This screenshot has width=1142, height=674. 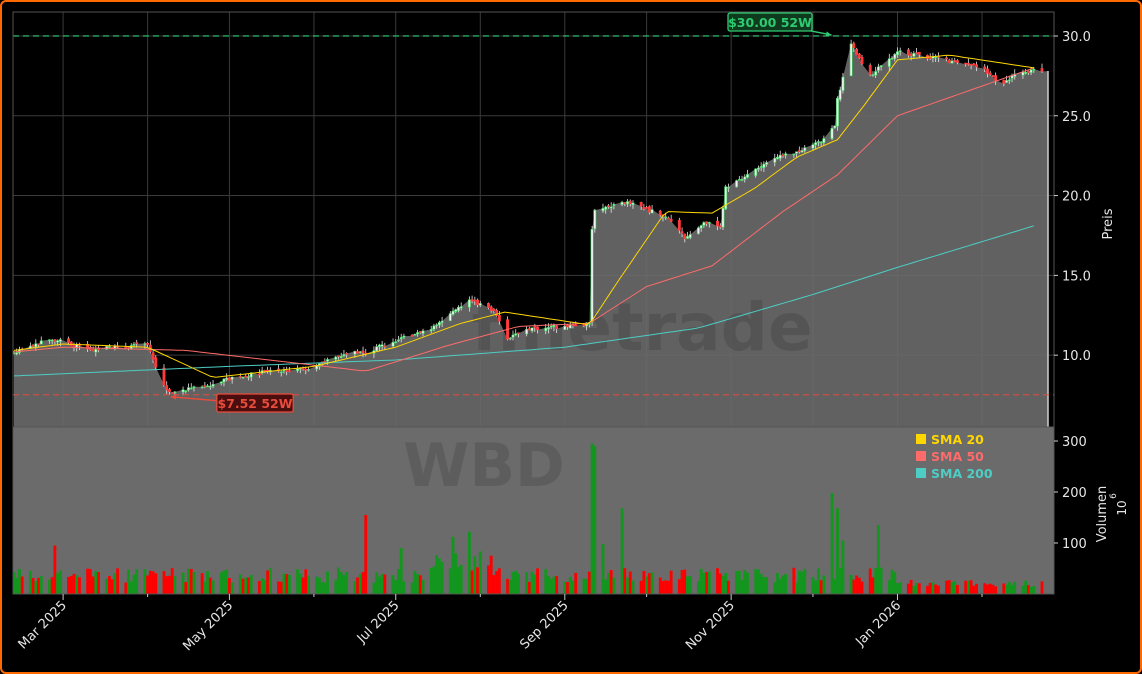 What do you see at coordinates (1076, 197) in the screenshot?
I see `price-tick-label: 20.0` at bounding box center [1076, 197].